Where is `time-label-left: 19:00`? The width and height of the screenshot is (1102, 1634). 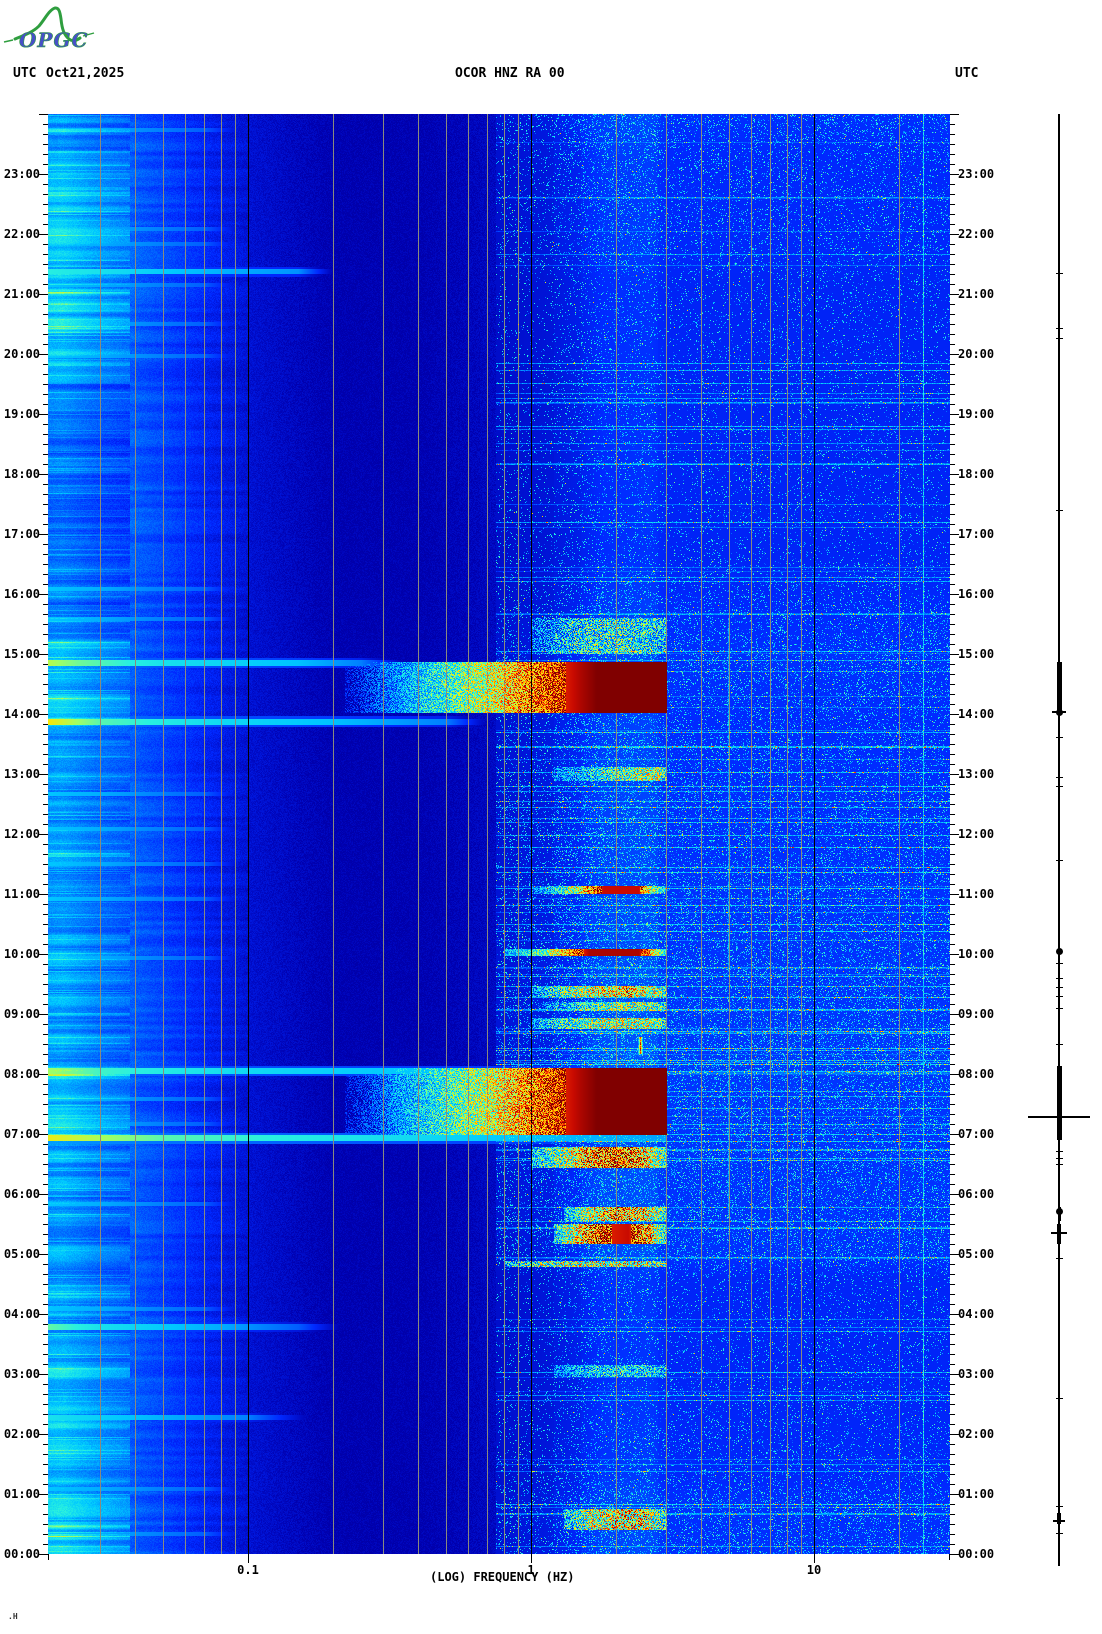 time-label-left: 19:00 is located at coordinates (21, 414).